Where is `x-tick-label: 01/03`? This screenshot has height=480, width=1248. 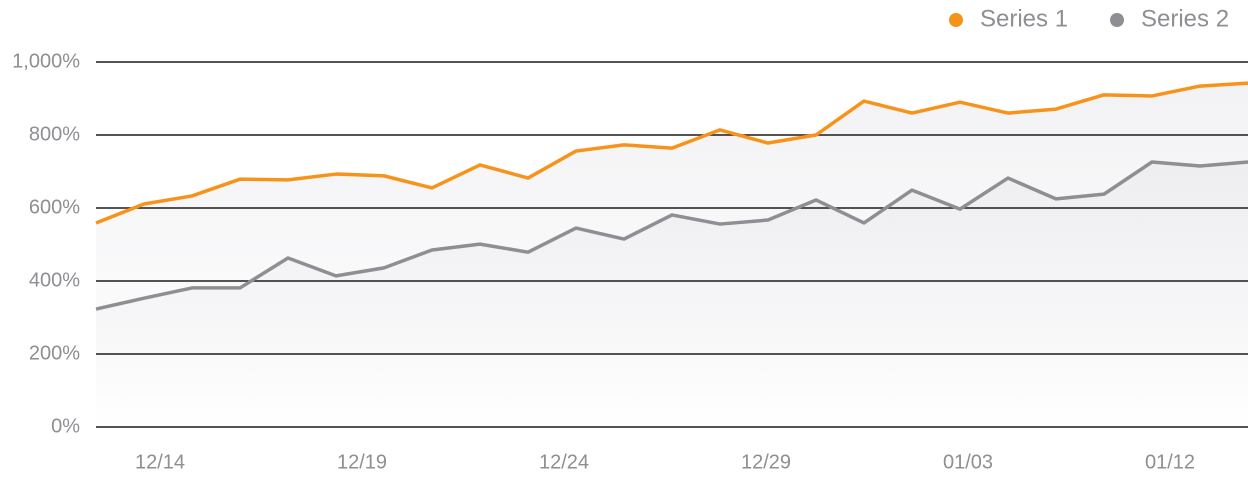 x-tick-label: 01/03 is located at coordinates (968, 462).